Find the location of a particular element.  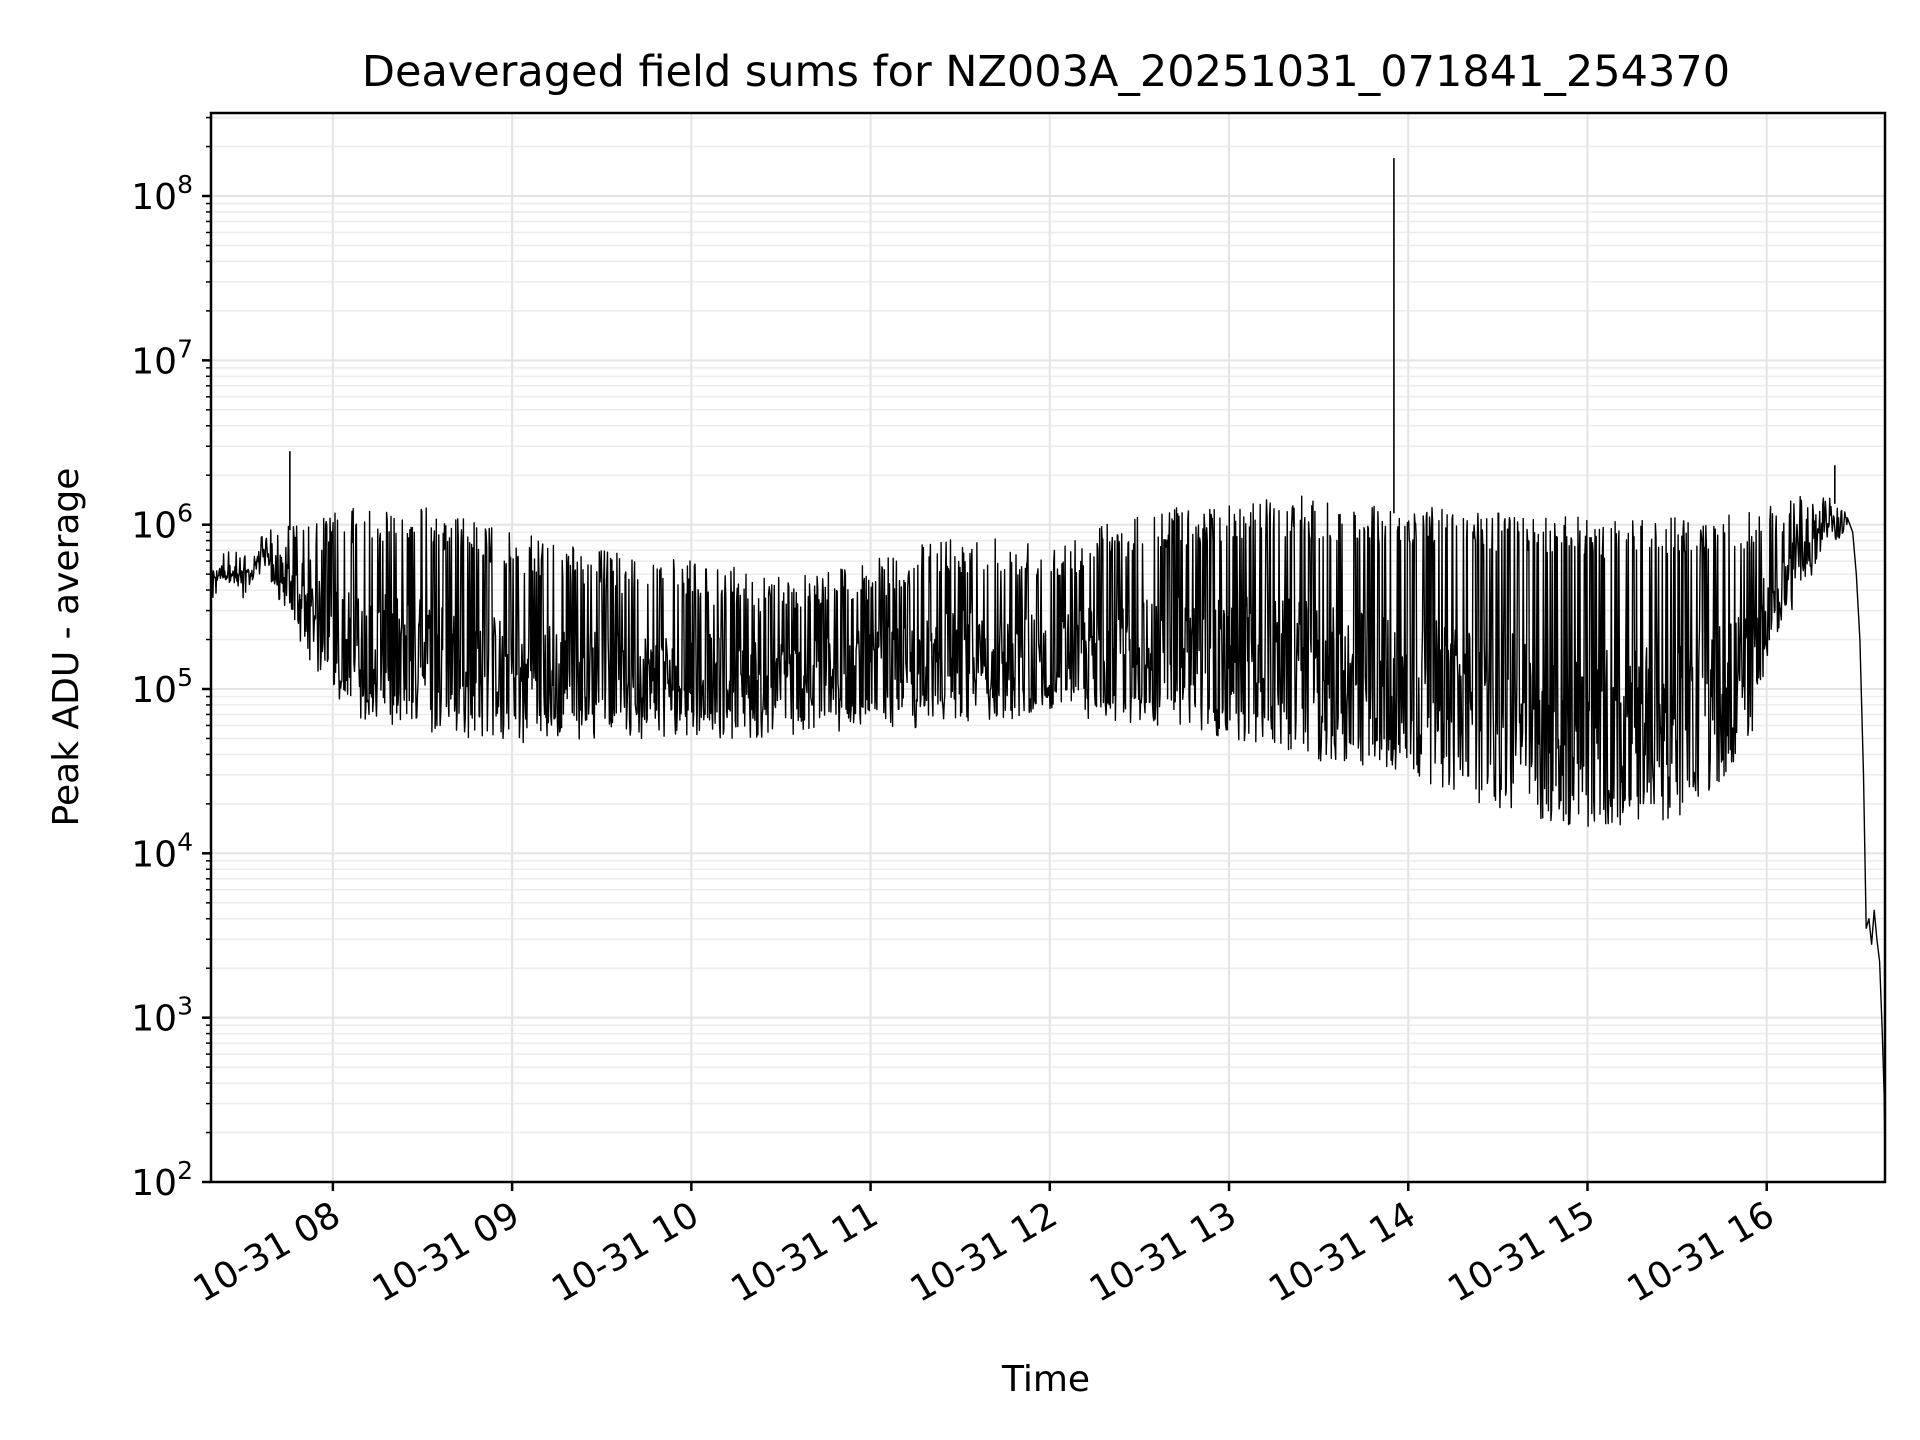

y-tick-label: 10⁷ is located at coordinates (162, 358).